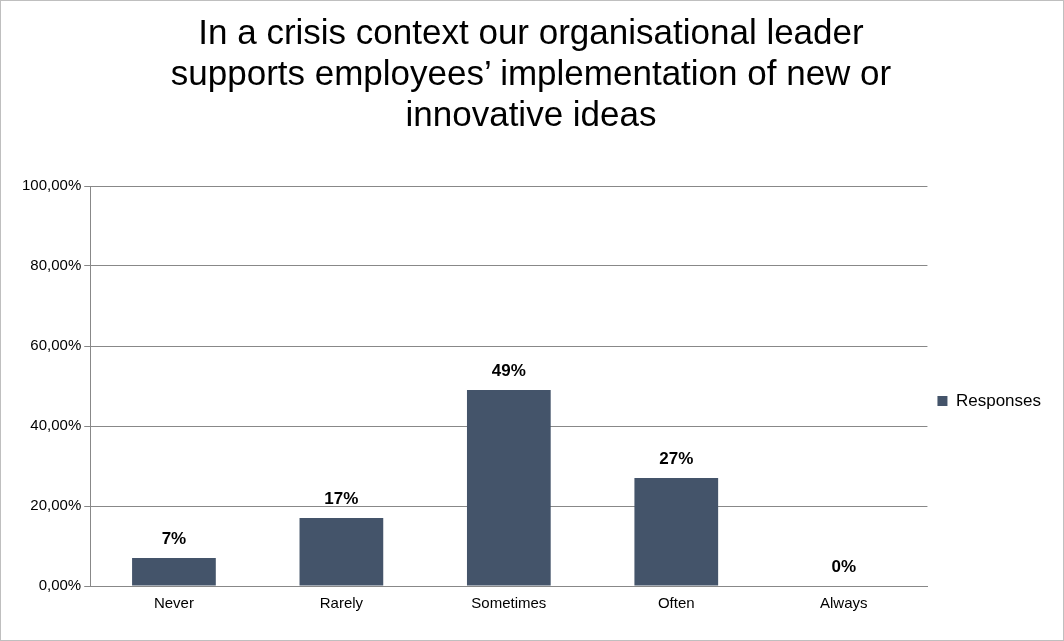  I want to click on y-tick-label: 40,00%, so click(56, 425).